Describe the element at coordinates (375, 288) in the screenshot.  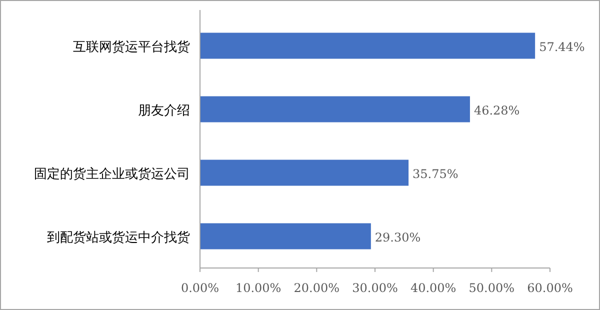
I see `x-tick-label: 30.00%` at that location.